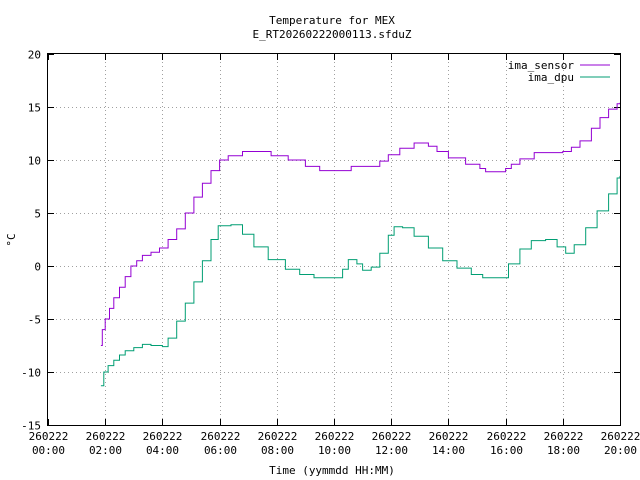 The image size is (640, 480). I want to click on x-tick-label-time: 04:00, so click(162, 450).